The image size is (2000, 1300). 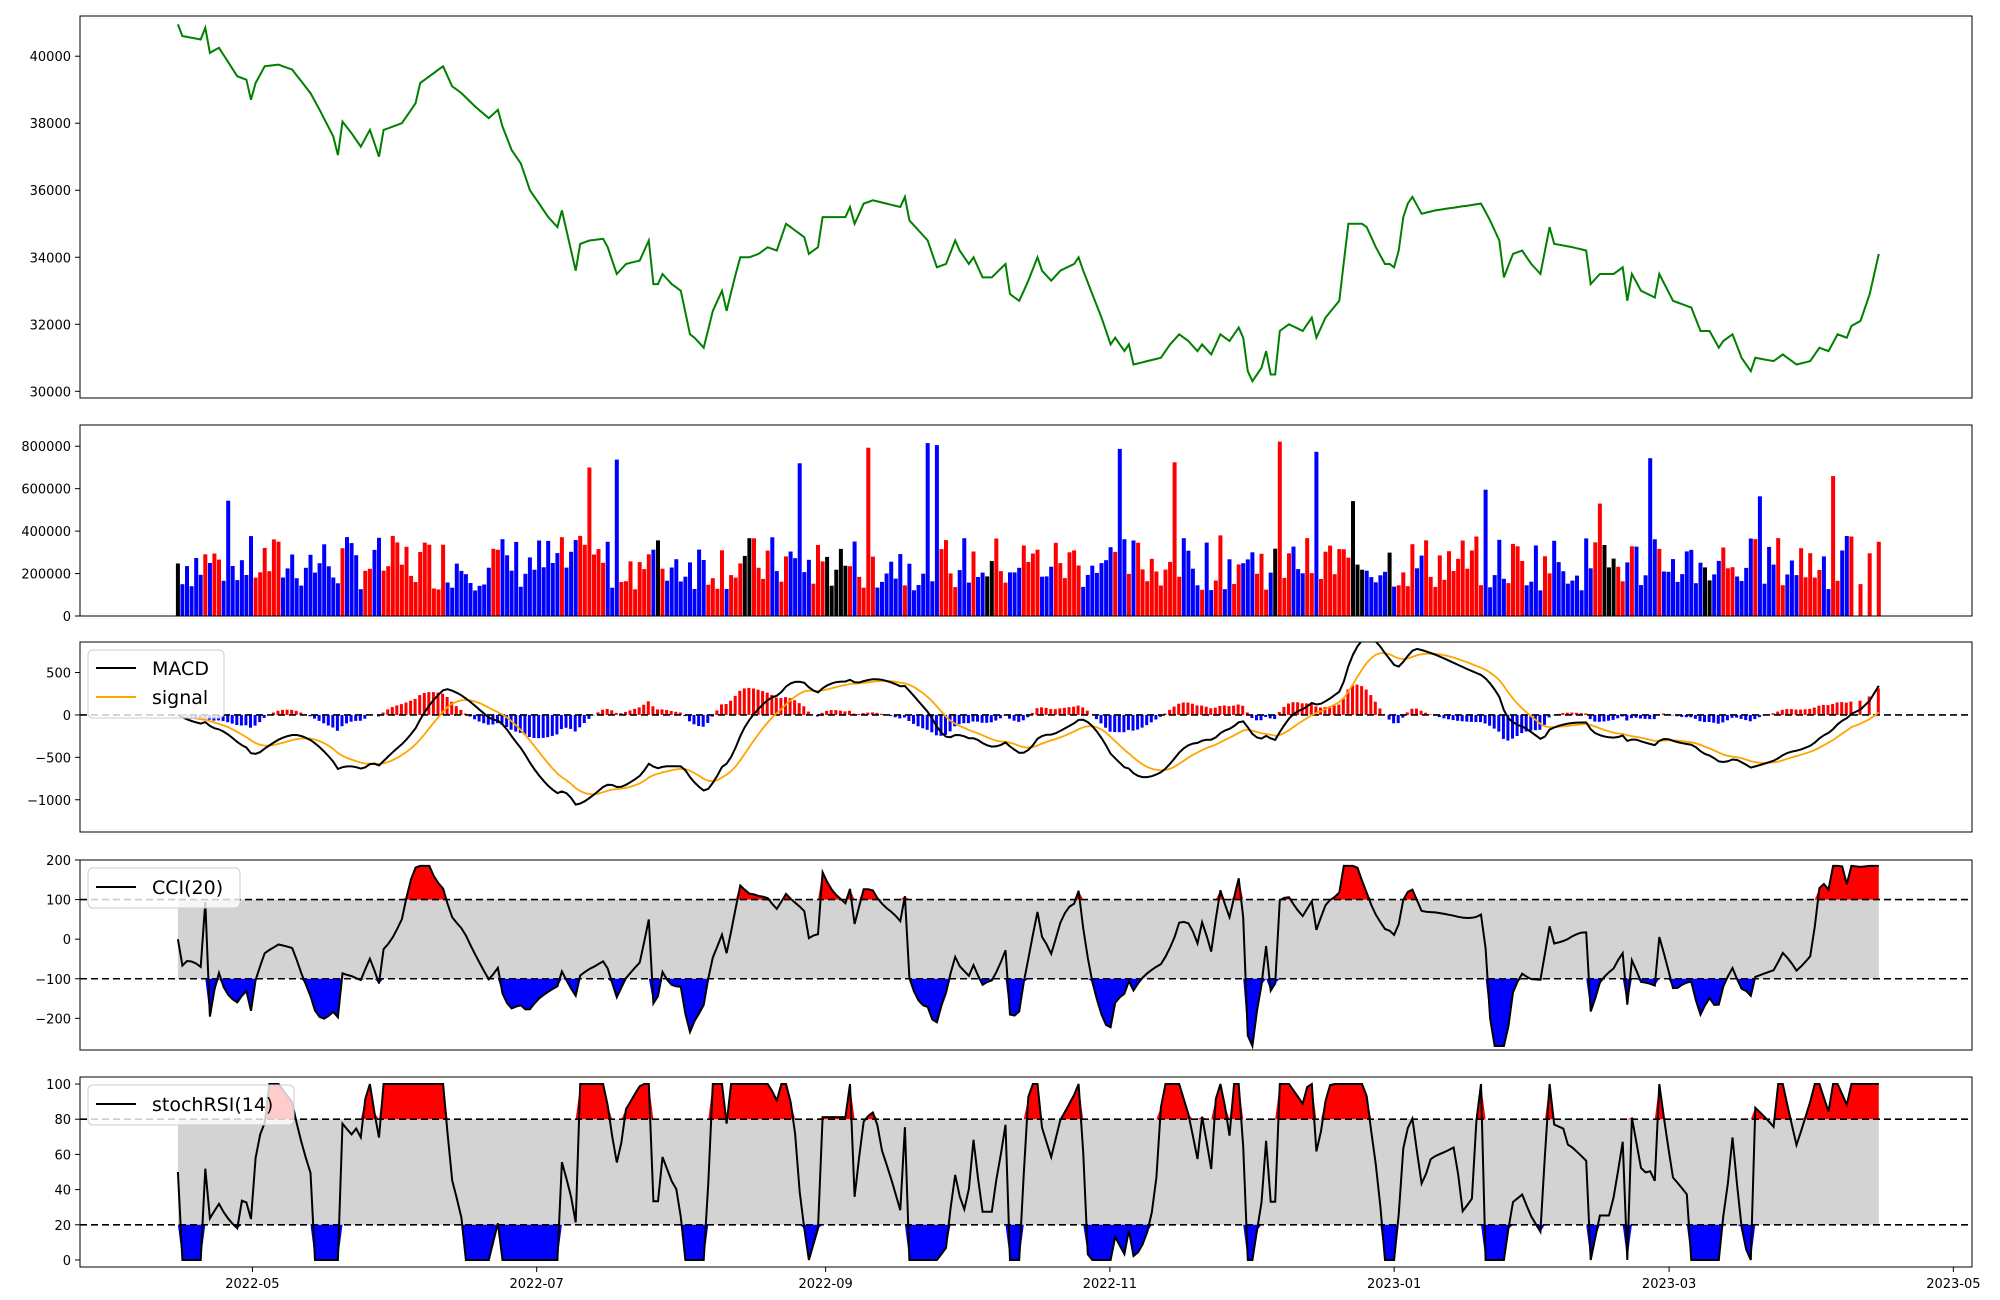 What do you see at coordinates (537, 1284) in the screenshot?
I see `xtick-label: 2022-07` at bounding box center [537, 1284].